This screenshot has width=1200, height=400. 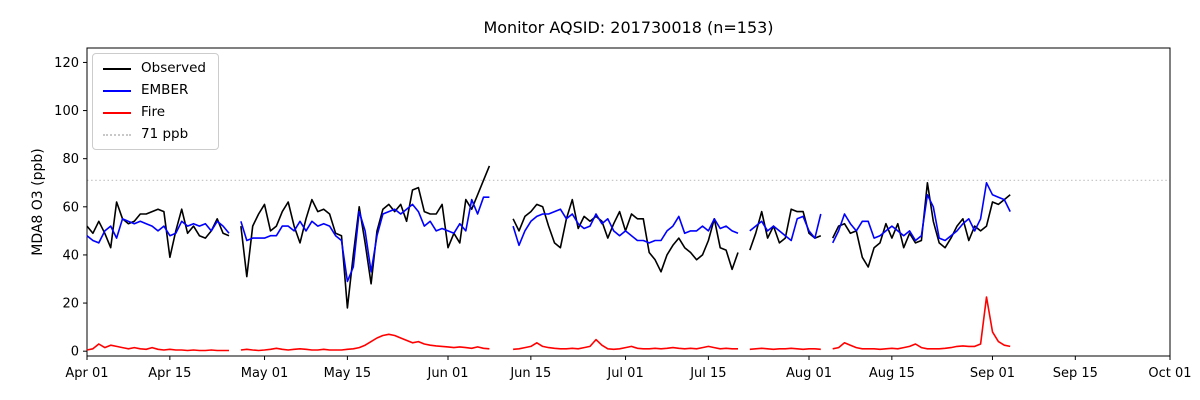 I want to click on legend-label-observed: Observed, so click(x=173, y=68).